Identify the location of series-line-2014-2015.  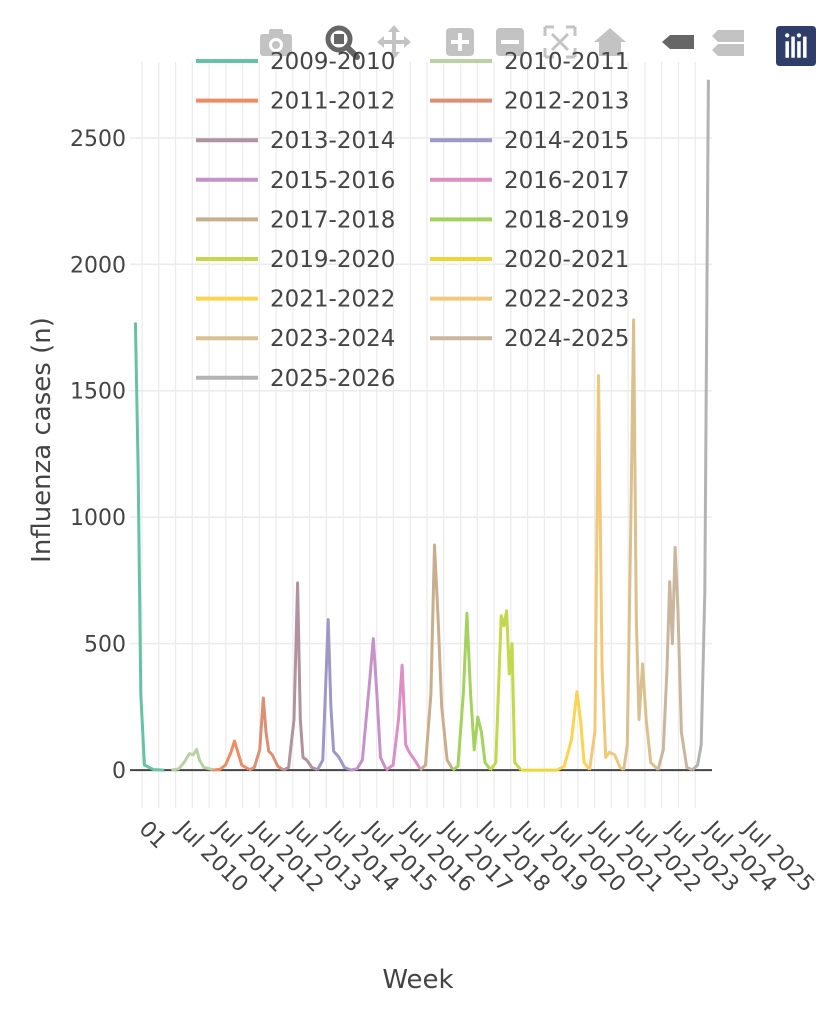
(333, 694).